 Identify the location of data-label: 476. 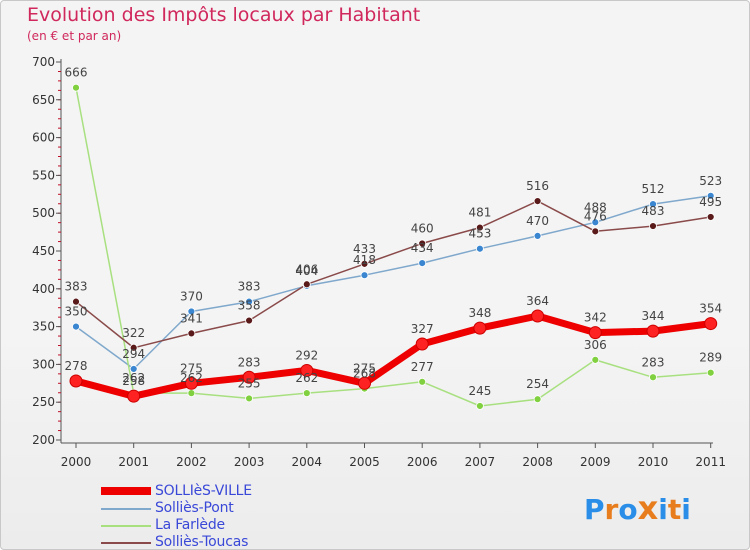
(595, 216).